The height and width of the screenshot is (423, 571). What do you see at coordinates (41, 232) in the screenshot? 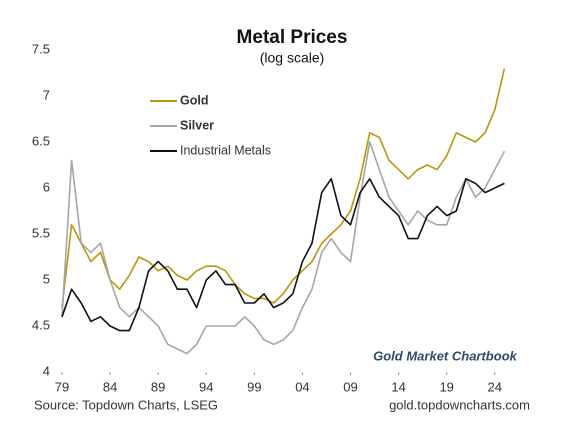
I see `y-tick-label: 5.5` at bounding box center [41, 232].